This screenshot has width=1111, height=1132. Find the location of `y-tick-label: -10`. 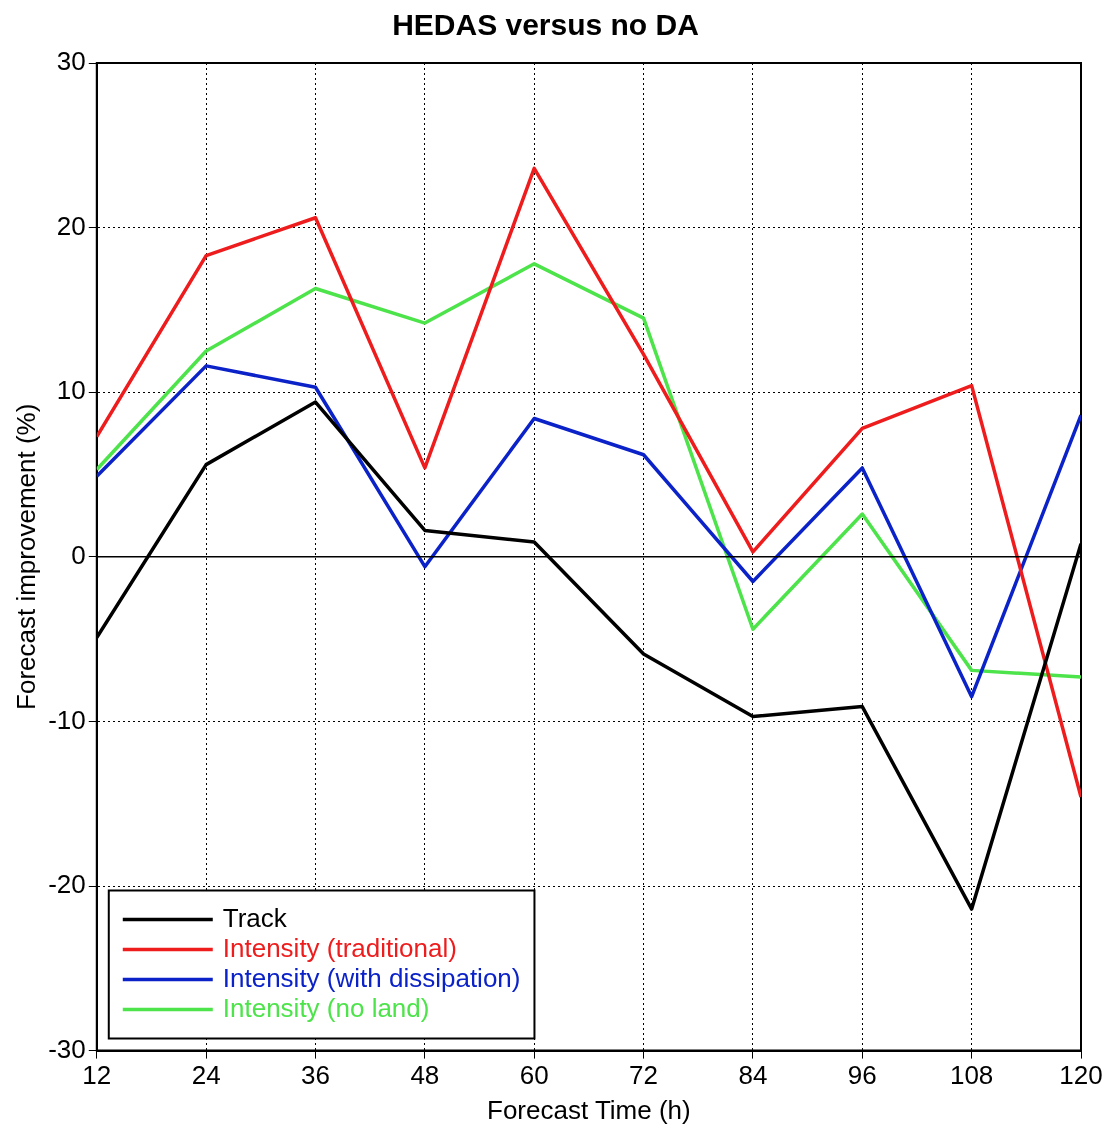

y-tick-label: -10 is located at coordinates (67, 719).